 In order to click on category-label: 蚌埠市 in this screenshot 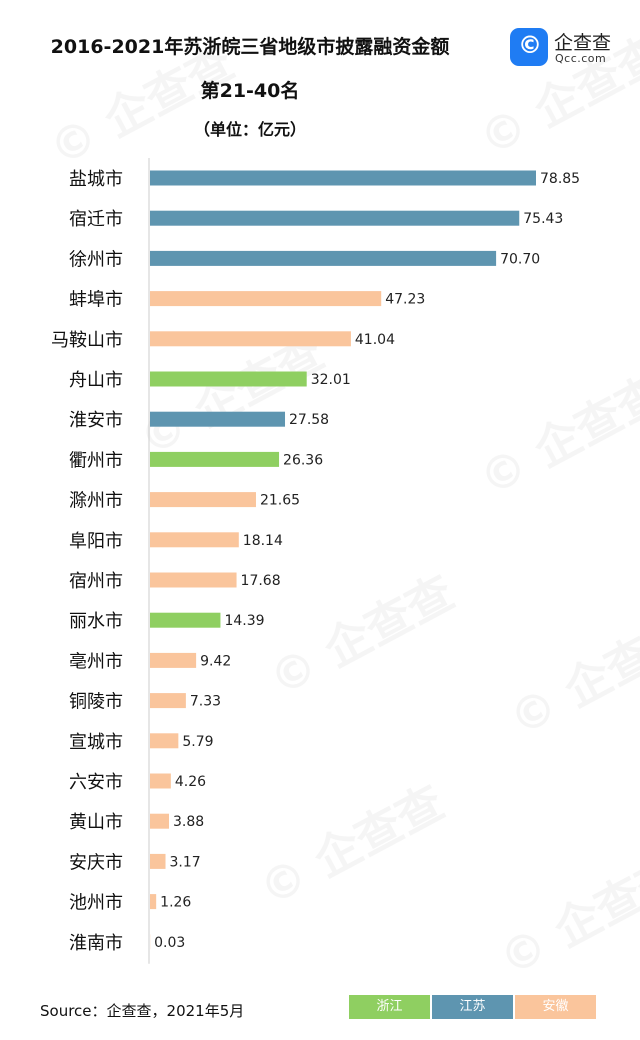, I will do `click(96, 300)`.